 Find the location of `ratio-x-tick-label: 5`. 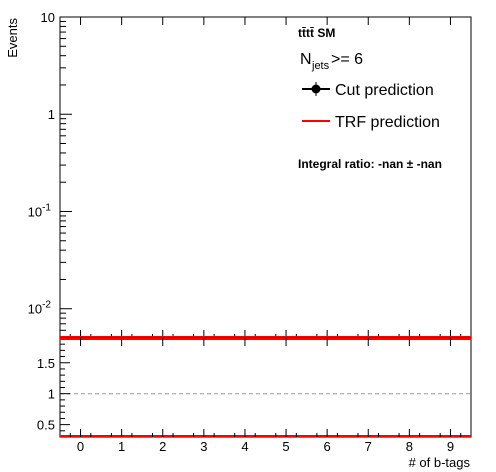

ratio-x-tick-label: 5 is located at coordinates (285, 446).